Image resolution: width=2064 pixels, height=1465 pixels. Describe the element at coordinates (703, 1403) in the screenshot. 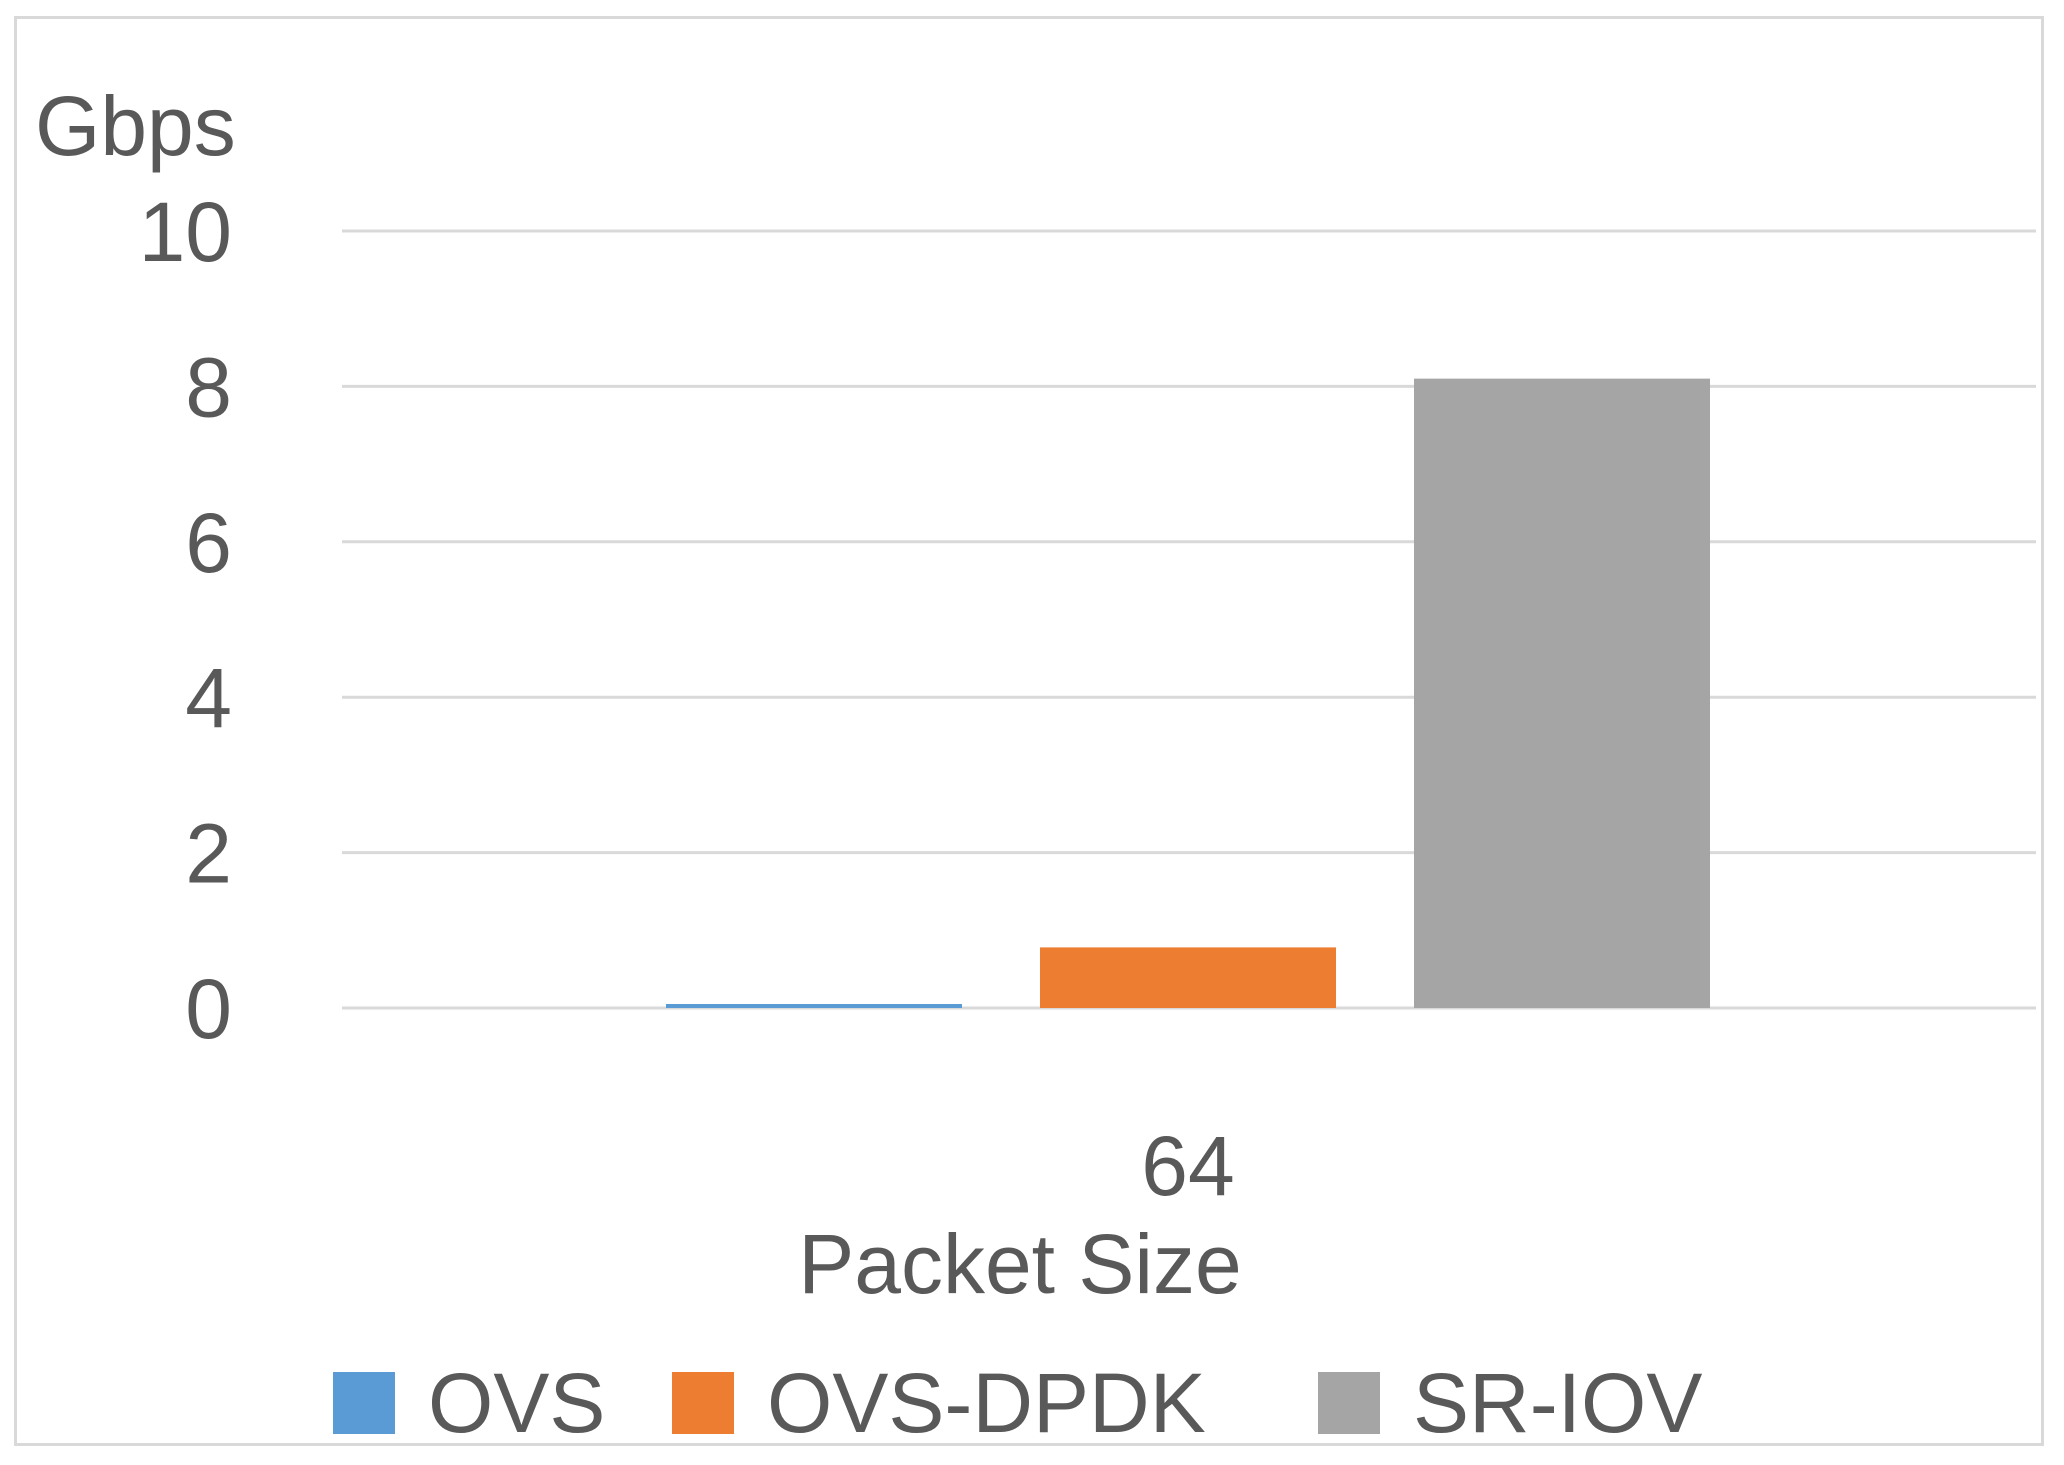

I see `legend-swatch-ovs-dpdk` at that location.